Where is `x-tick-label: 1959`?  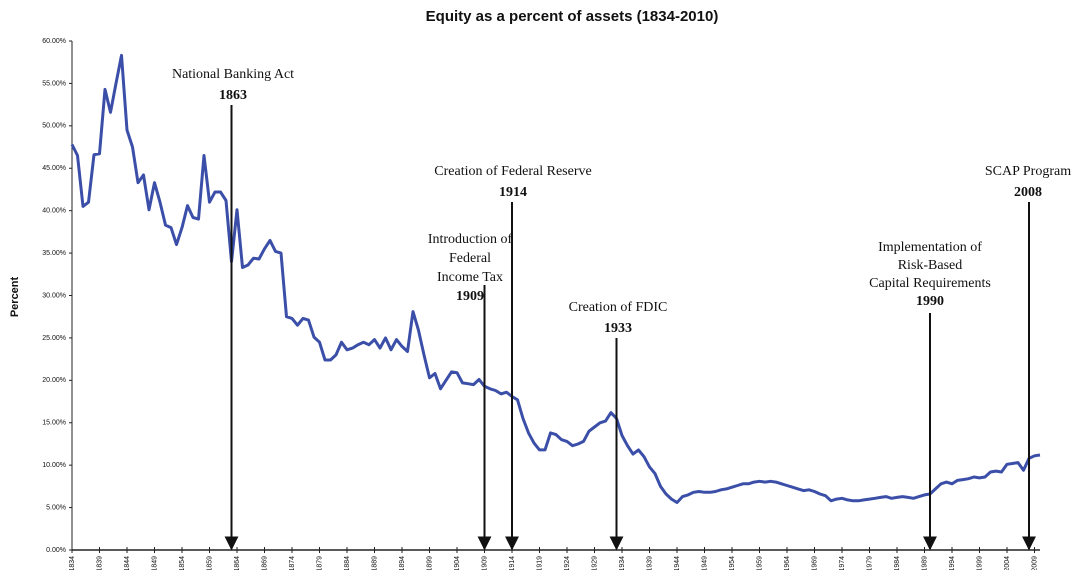 x-tick-label: 1959 is located at coordinates (759, 563).